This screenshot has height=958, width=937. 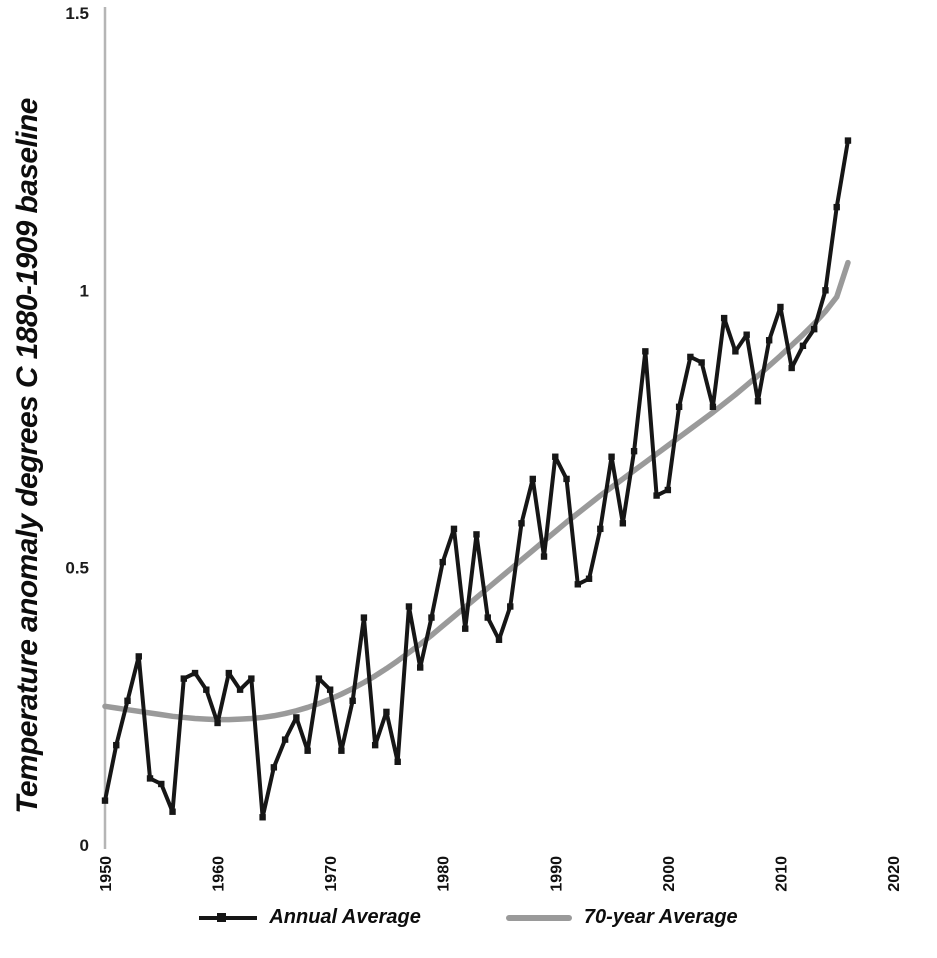 I want to click on x-tick-label: 1970, so click(x=331, y=874).